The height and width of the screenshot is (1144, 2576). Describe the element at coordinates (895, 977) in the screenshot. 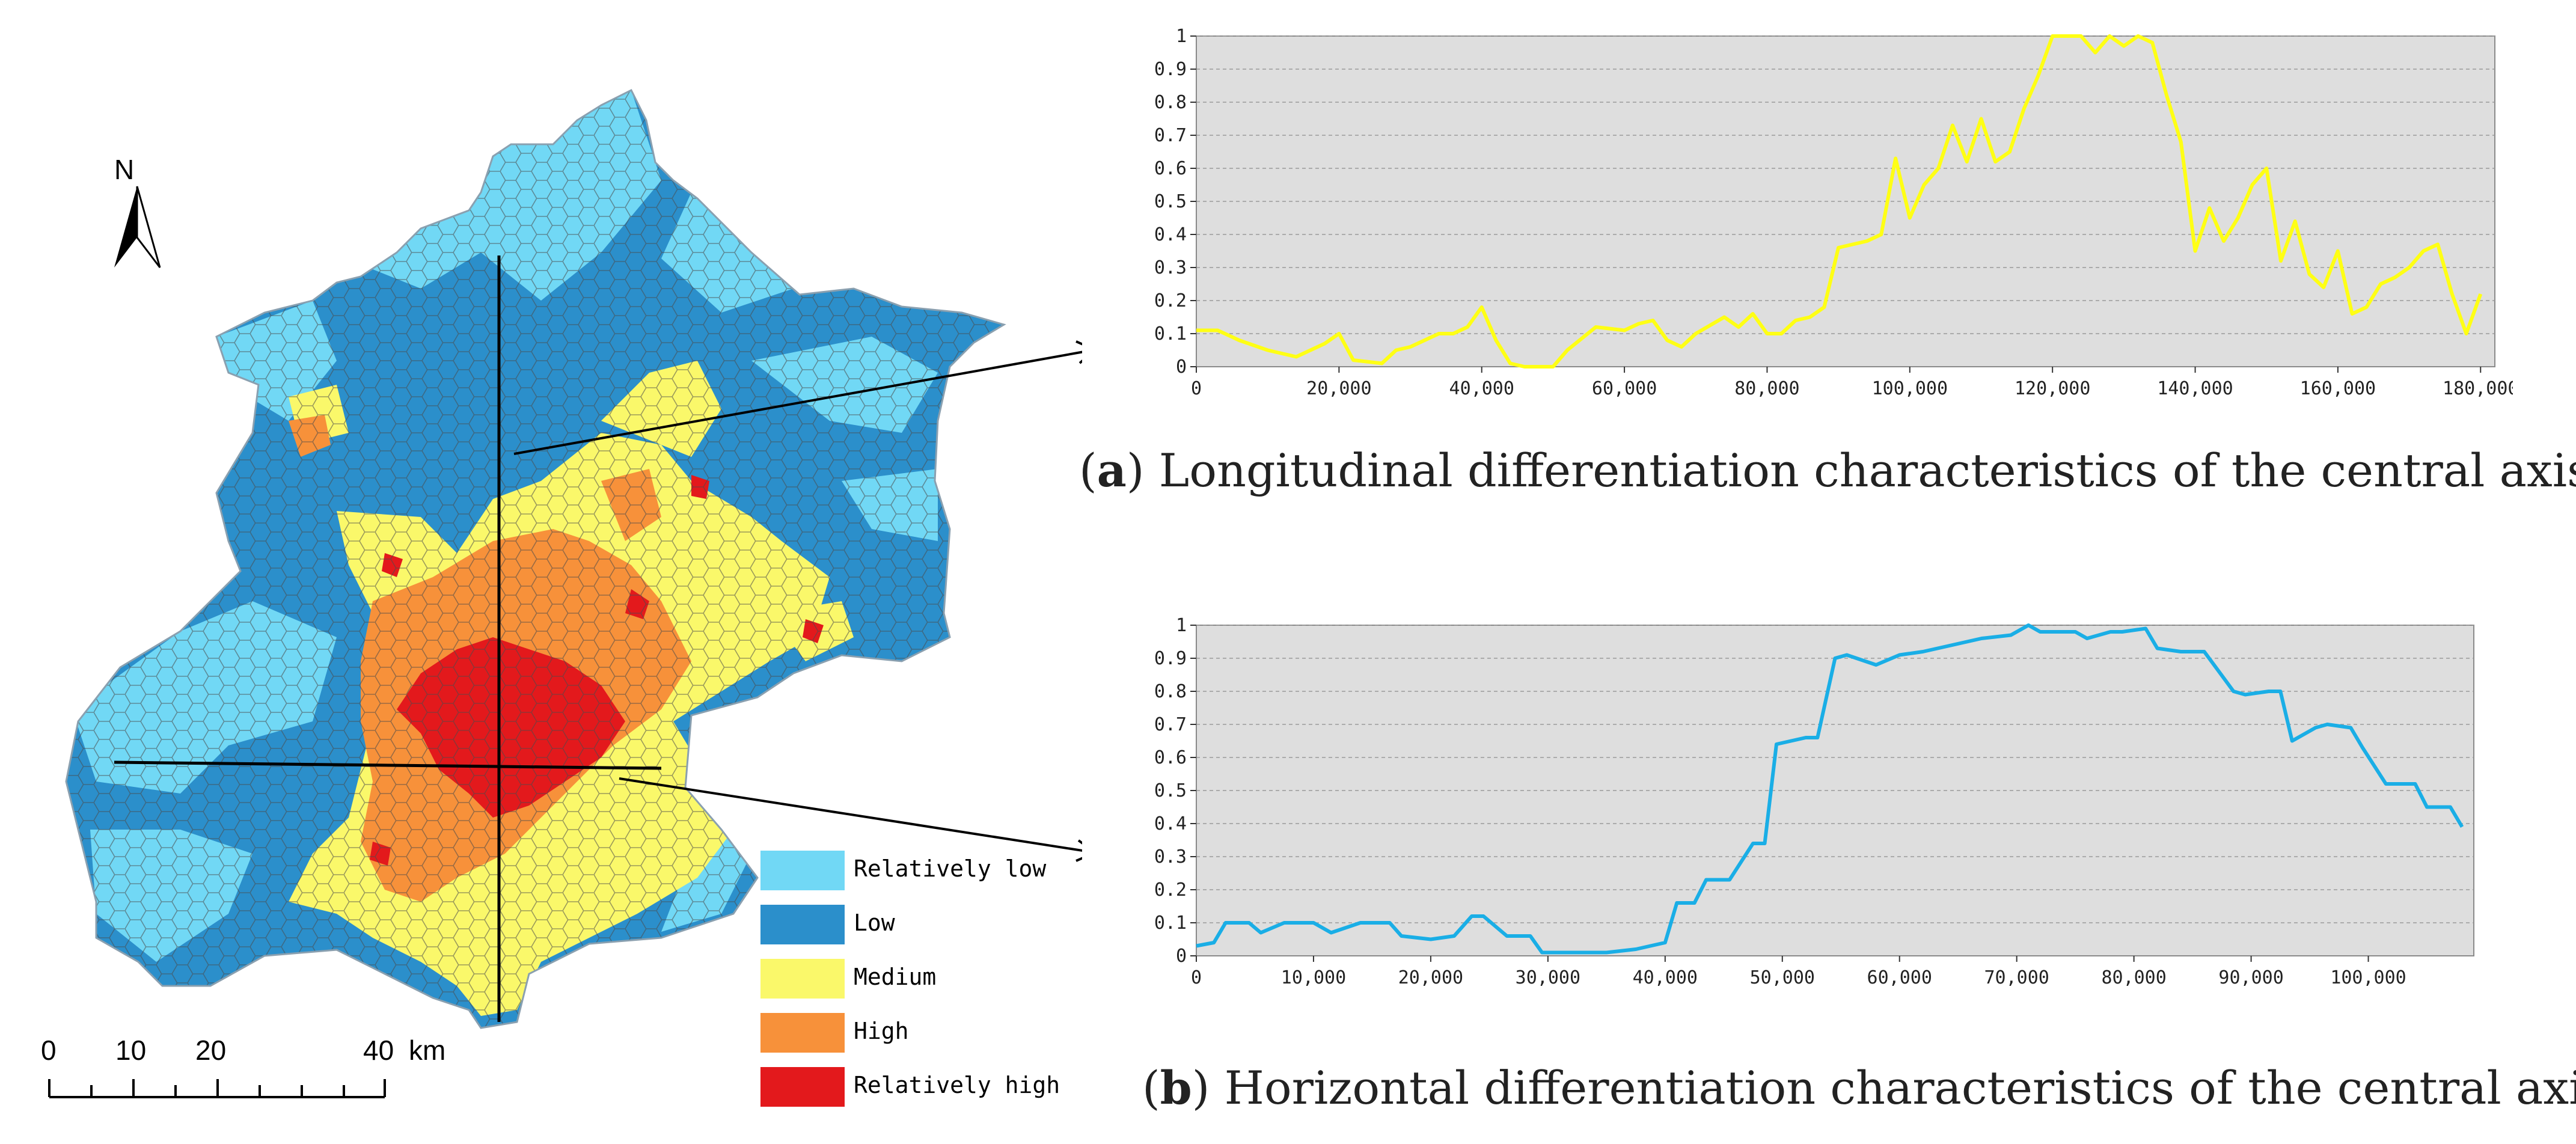

I see `legend-label: Medium` at that location.